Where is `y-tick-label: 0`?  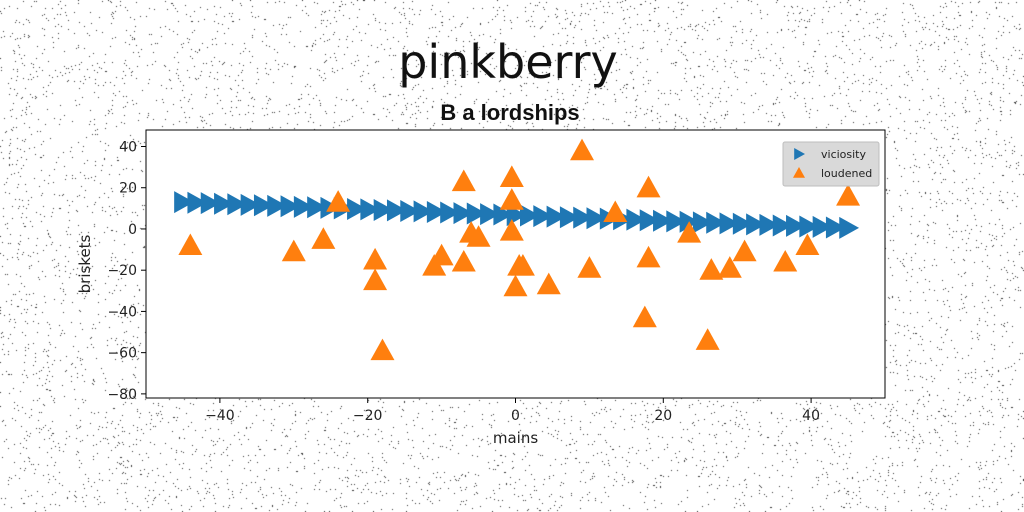
y-tick-label: 0 is located at coordinates (132, 230).